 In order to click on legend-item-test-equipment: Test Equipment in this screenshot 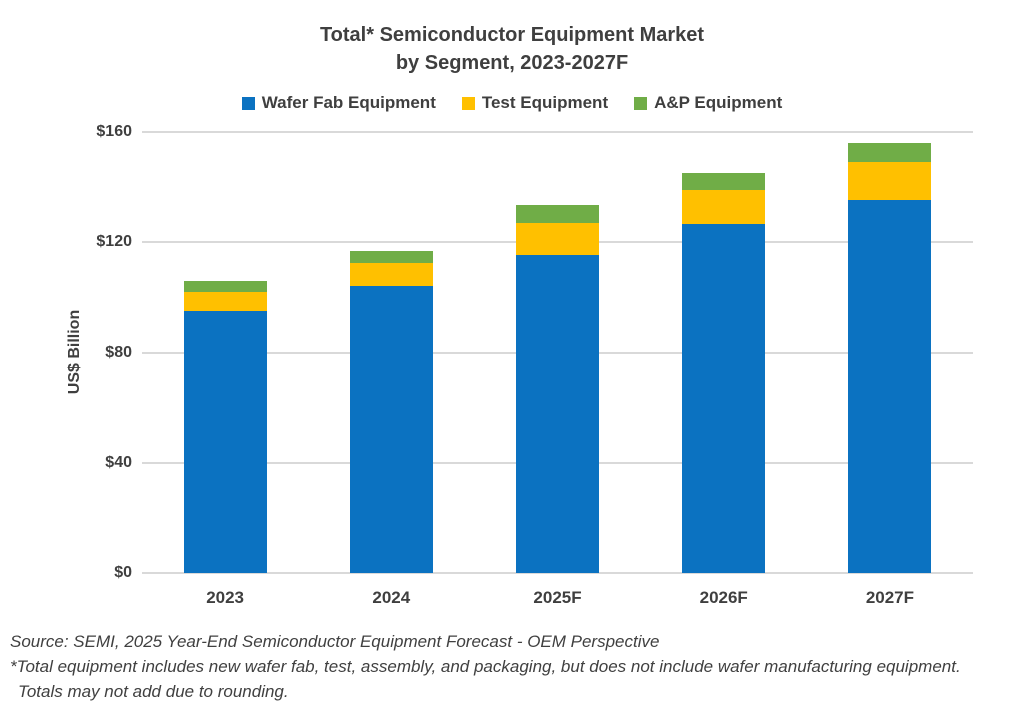, I will do `click(535, 103)`.